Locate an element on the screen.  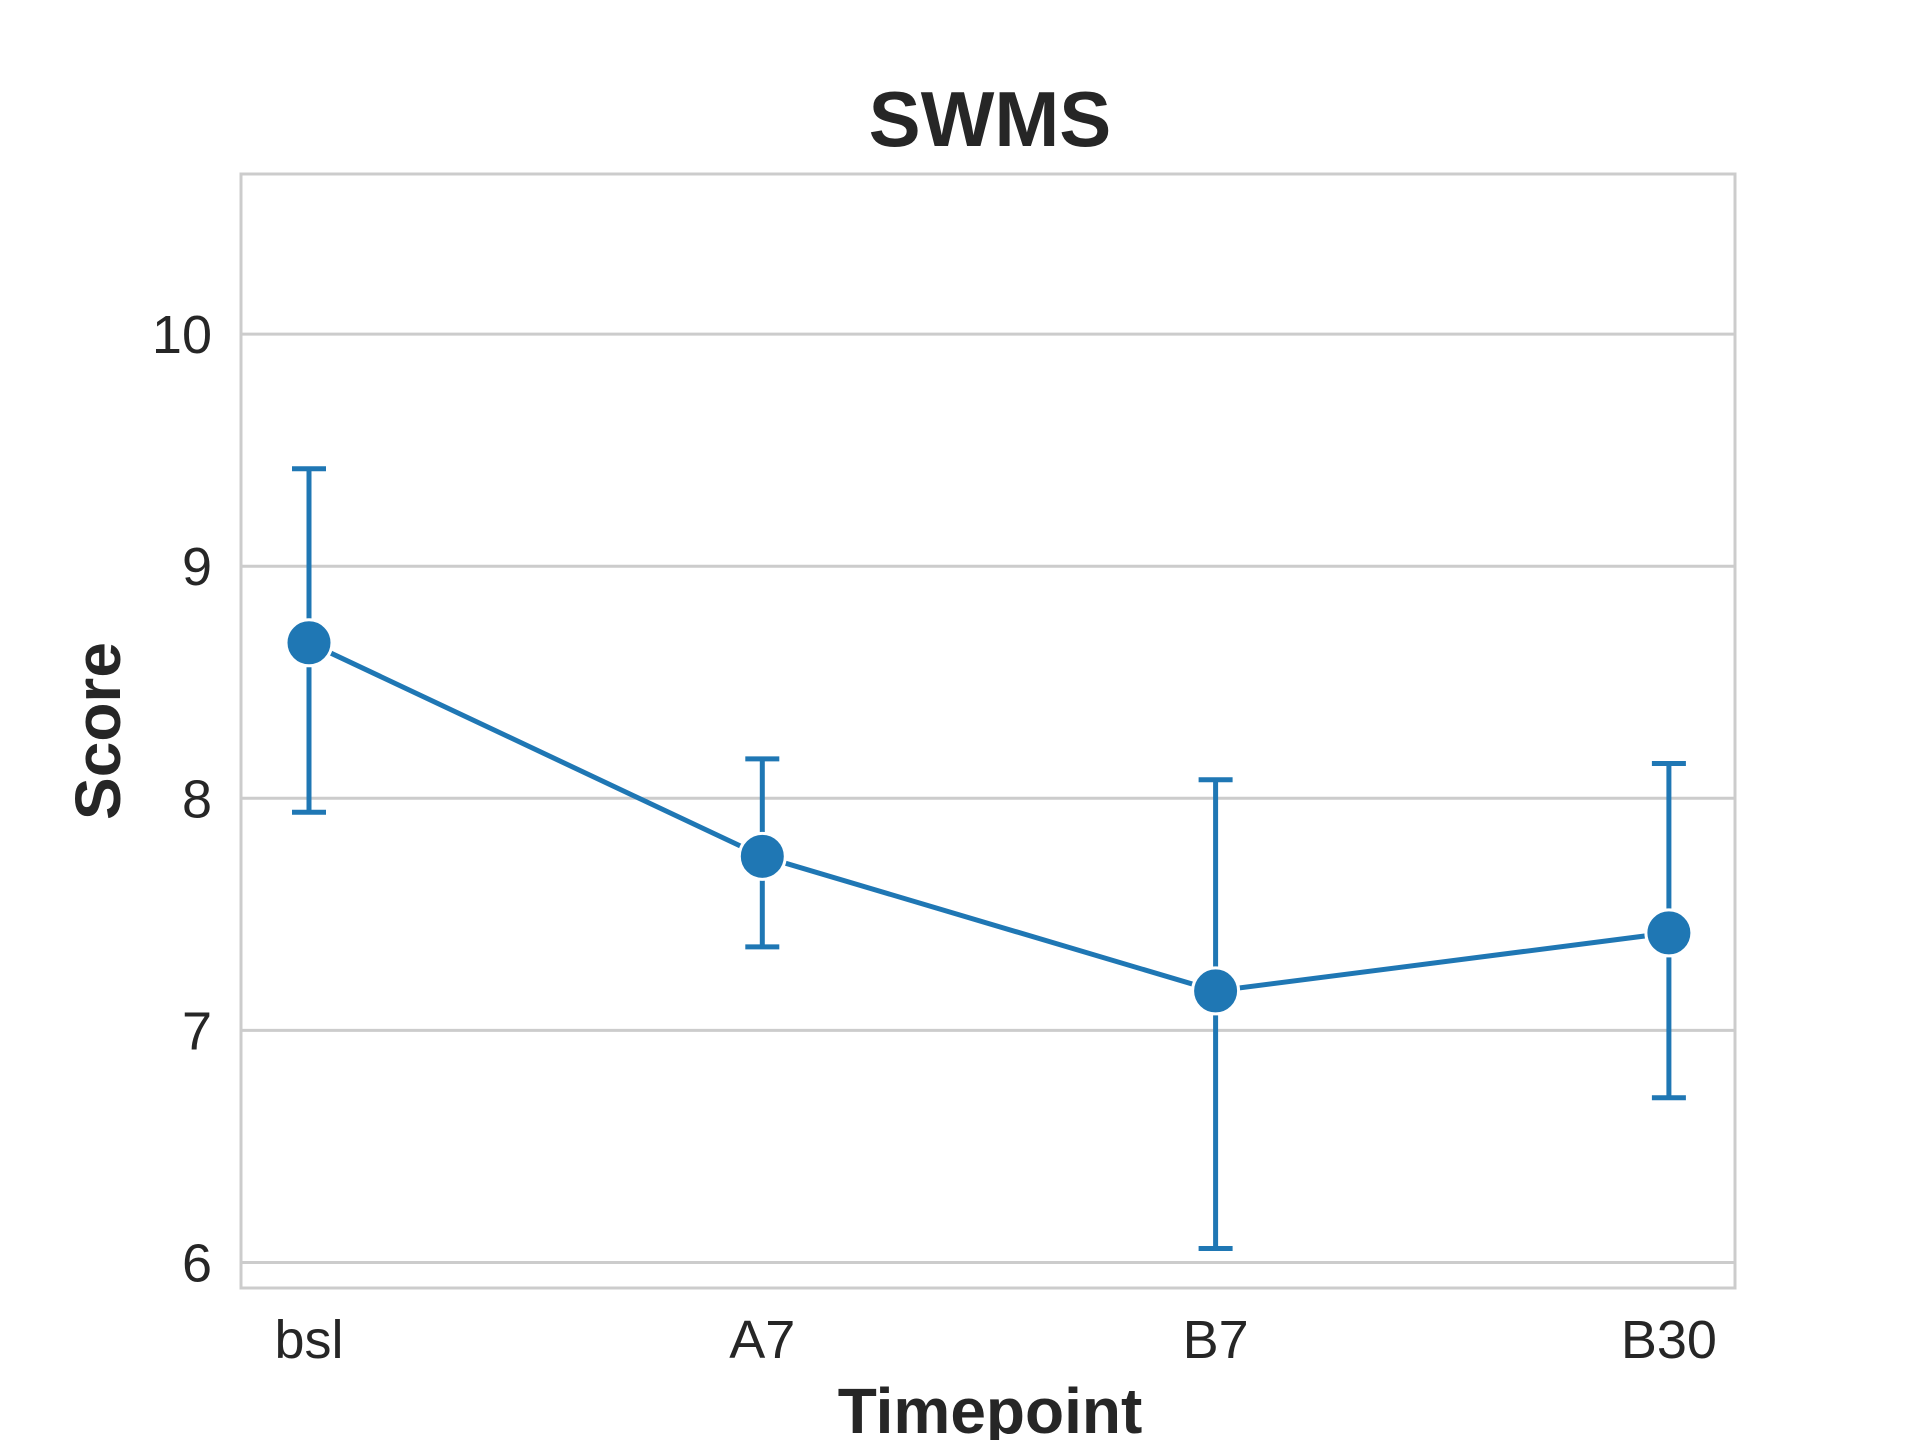
y-tick-label: 7 is located at coordinates (197, 1031).